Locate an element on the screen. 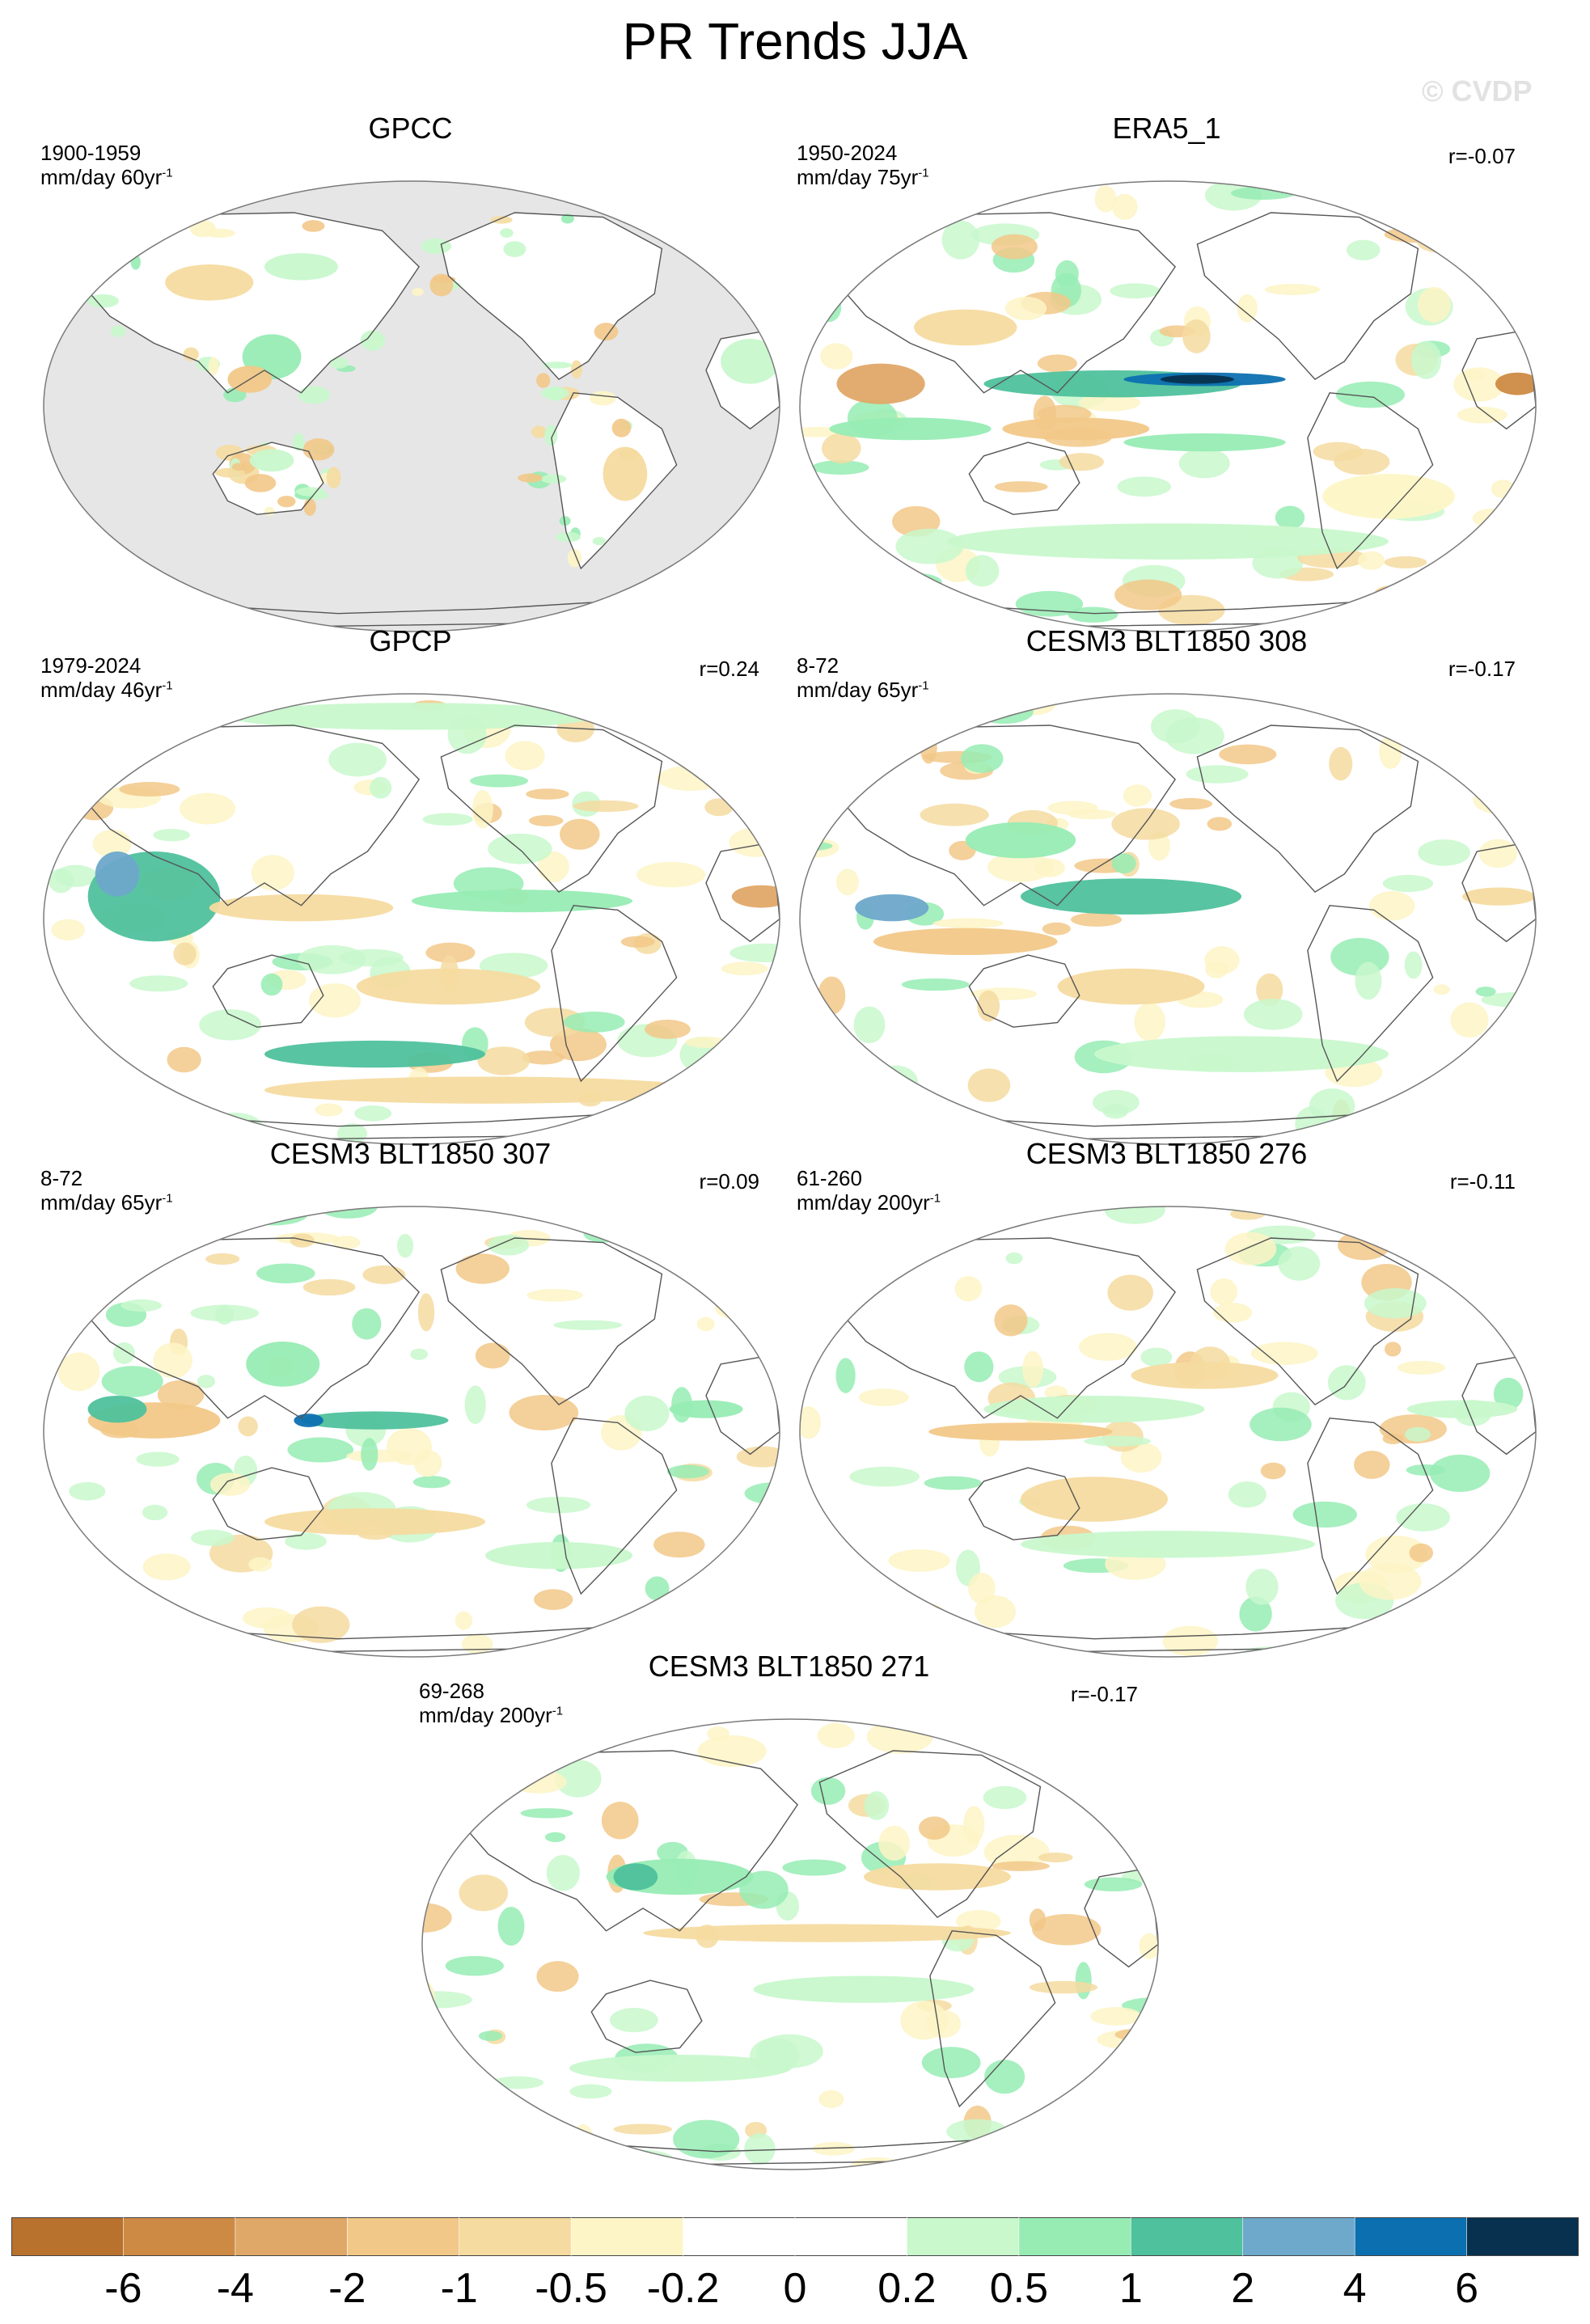  map-panel-era5: ERA5_1 1950-2024 mm/day 75yr-1 r=-0.07 is located at coordinates (1167, 372).